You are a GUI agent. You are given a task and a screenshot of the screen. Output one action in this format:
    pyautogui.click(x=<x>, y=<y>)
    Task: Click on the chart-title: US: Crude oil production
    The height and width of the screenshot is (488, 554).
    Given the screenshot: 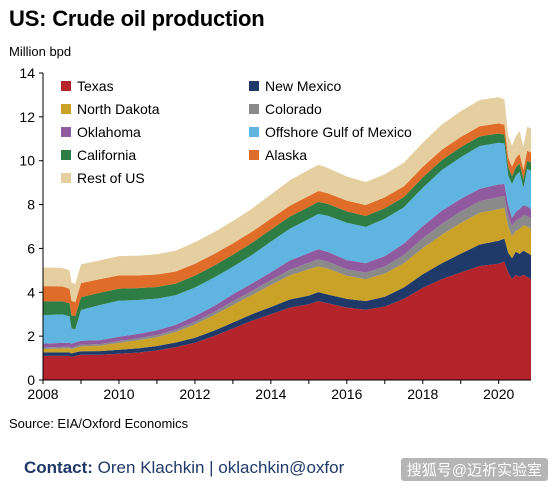 What is the action you would take?
    pyautogui.click(x=137, y=18)
    